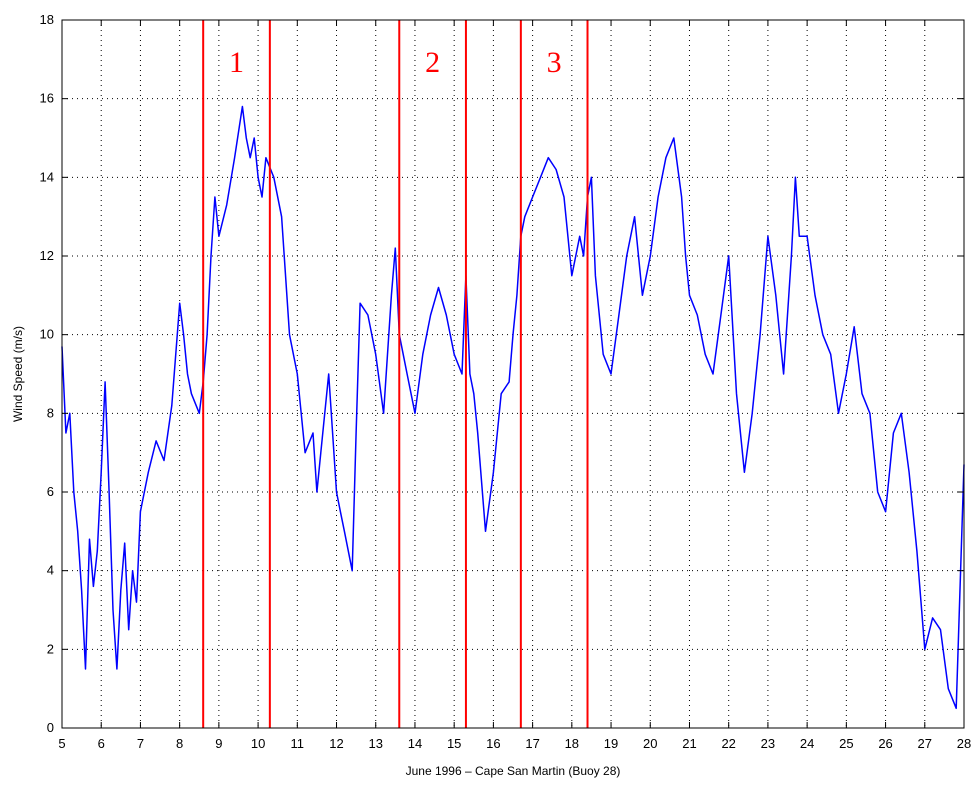 This screenshot has width=977, height=785. I want to click on x-tick-label: 20, so click(650, 743).